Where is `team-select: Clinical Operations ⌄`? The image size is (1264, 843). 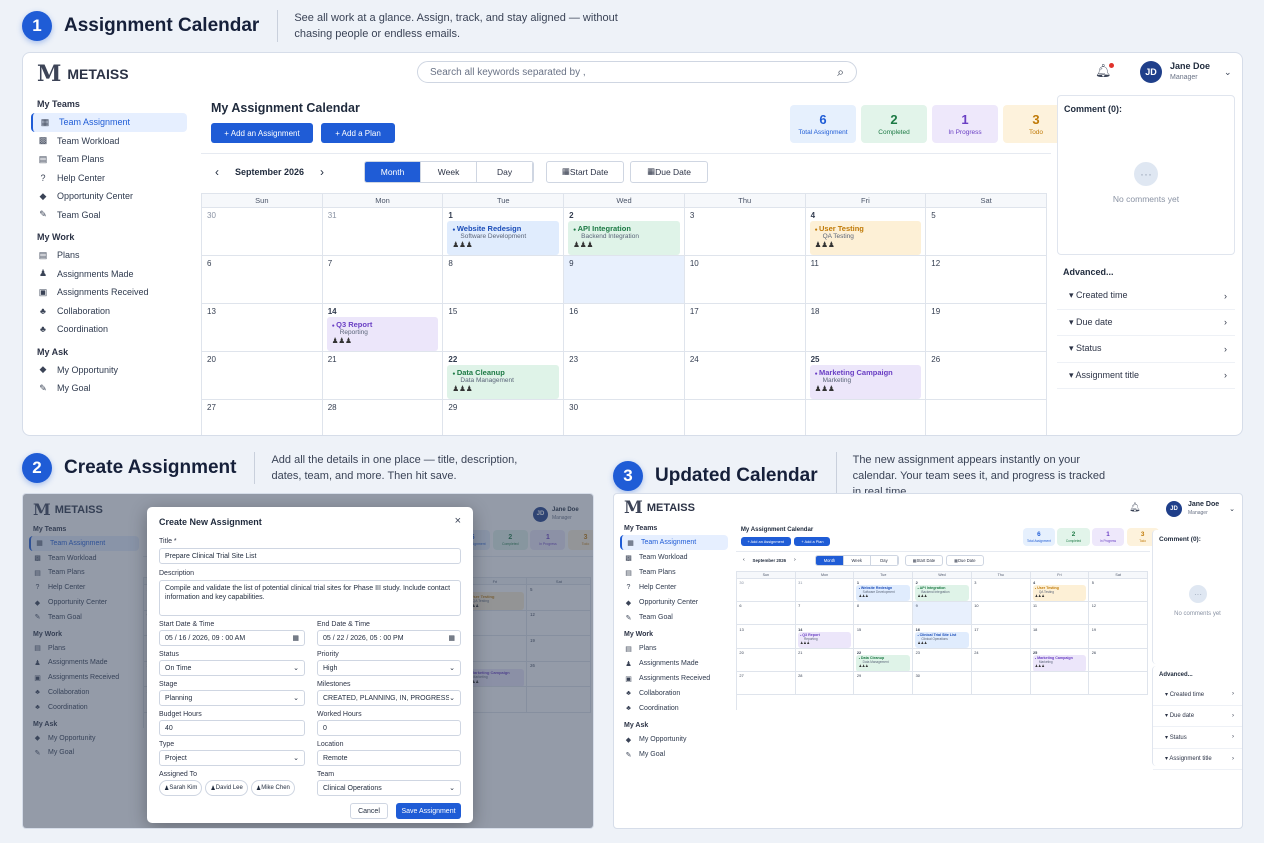
team-select: Clinical Operations ⌄ is located at coordinates (389, 788).